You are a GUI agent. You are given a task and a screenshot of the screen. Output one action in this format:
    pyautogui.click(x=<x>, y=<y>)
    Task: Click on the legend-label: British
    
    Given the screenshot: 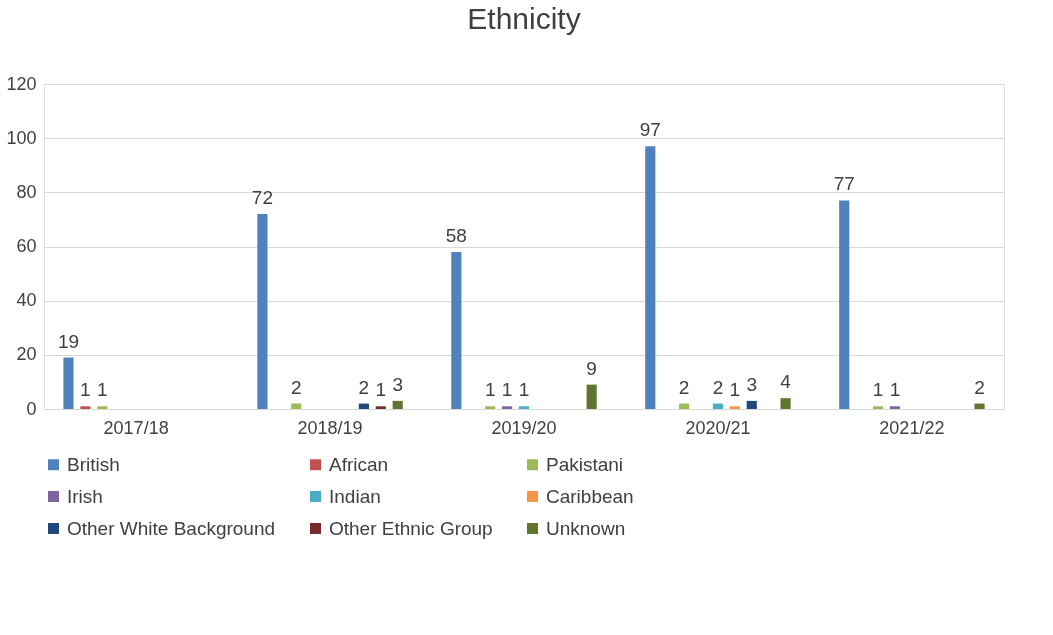 What is the action you would take?
    pyautogui.click(x=93, y=464)
    